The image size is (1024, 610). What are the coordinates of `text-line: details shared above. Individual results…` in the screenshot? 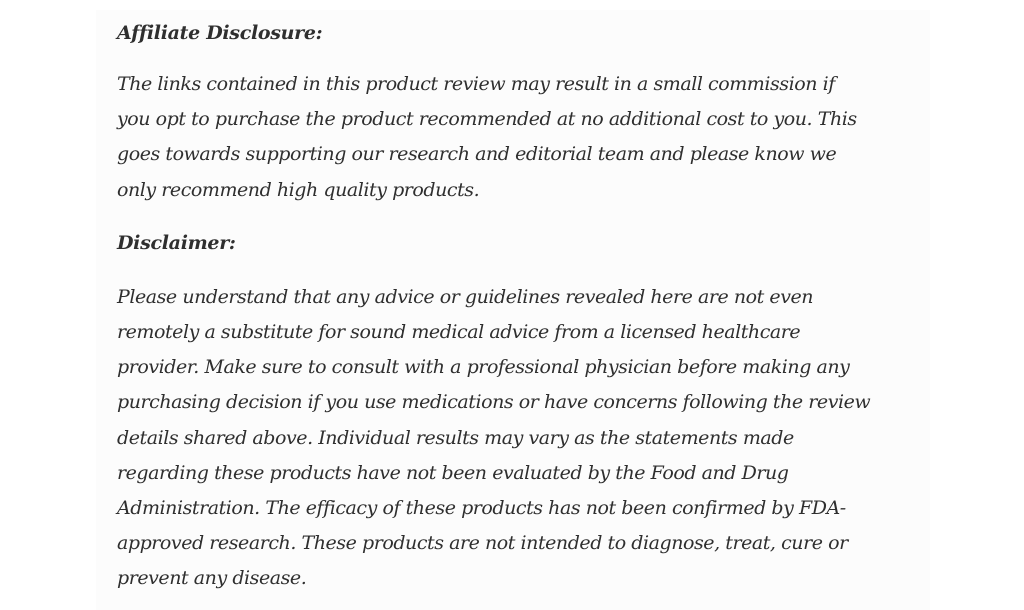 It's located at (455, 437).